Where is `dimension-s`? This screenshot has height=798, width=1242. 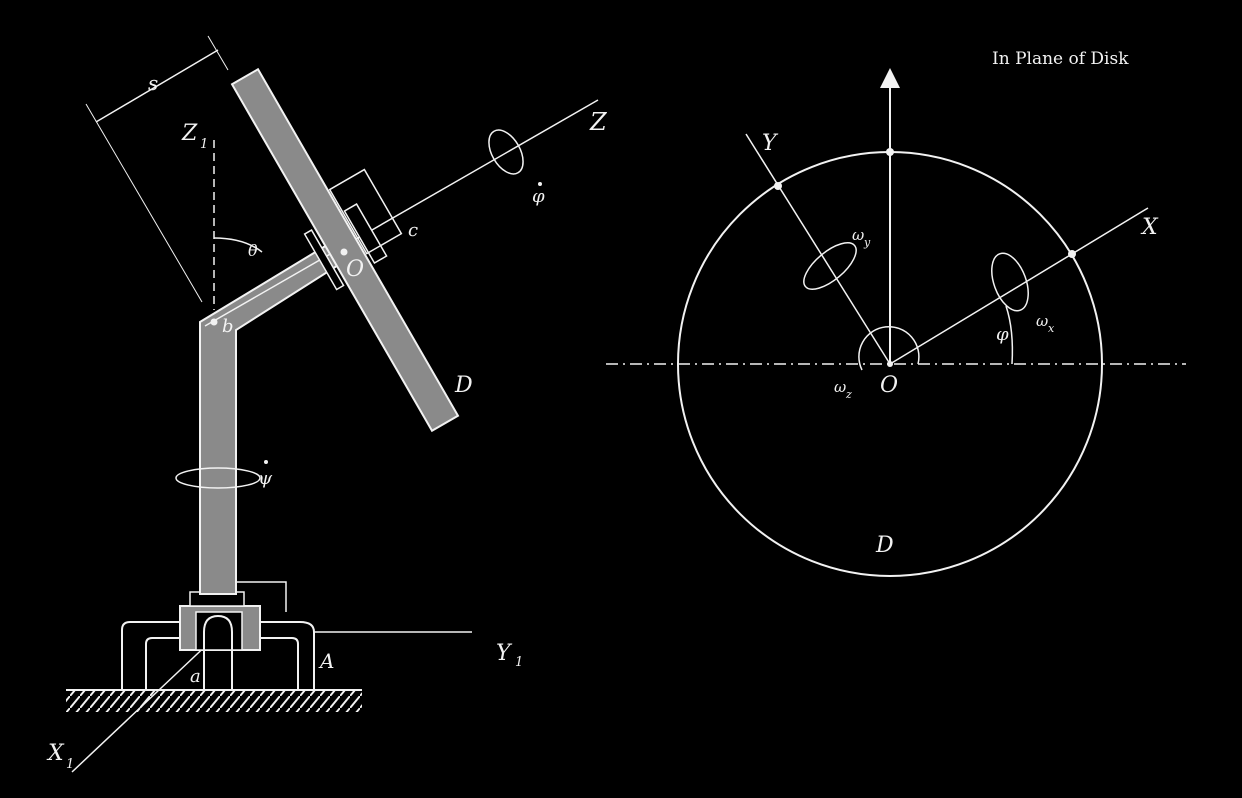
dimension-s is located at coordinates (157, 86).